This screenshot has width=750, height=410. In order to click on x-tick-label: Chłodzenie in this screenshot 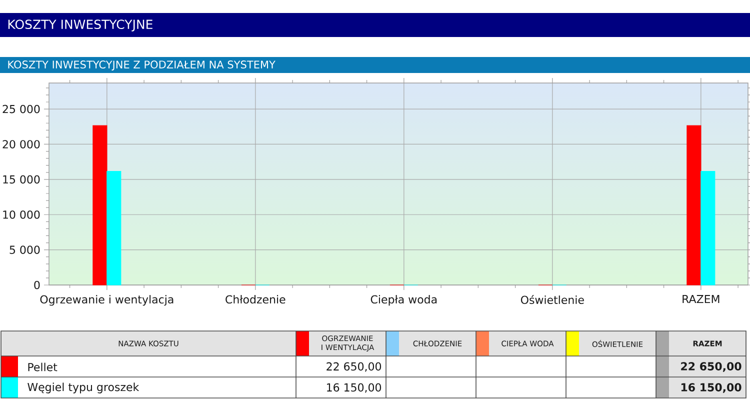, I will do `click(256, 299)`.